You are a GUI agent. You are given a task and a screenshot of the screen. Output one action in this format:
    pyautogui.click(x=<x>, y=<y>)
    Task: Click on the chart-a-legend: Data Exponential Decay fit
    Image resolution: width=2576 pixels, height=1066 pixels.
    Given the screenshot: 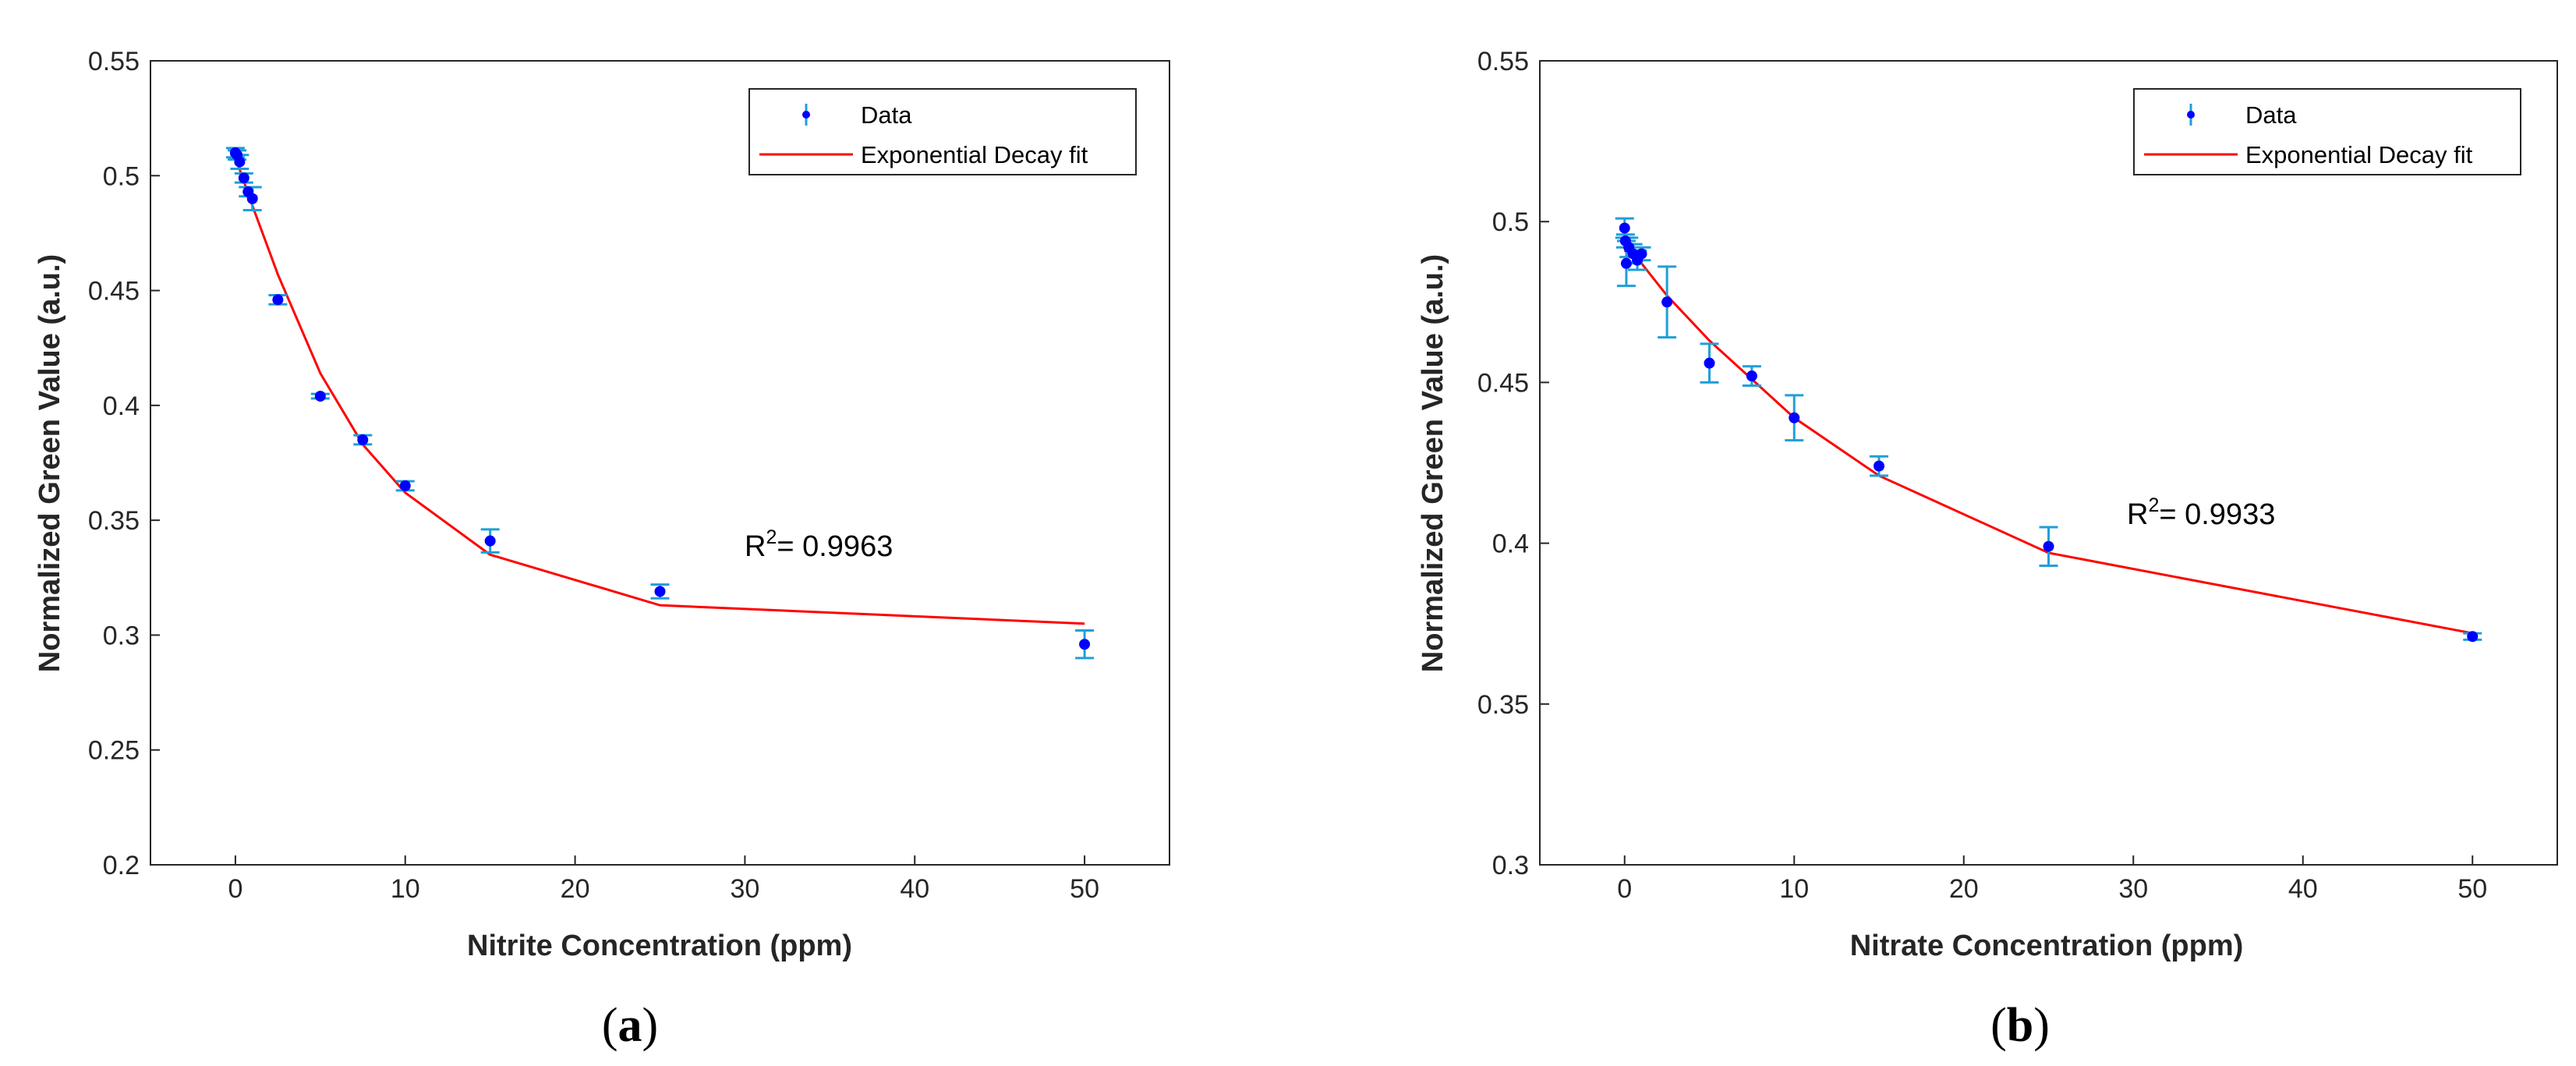 What is the action you would take?
    pyautogui.click(x=942, y=131)
    